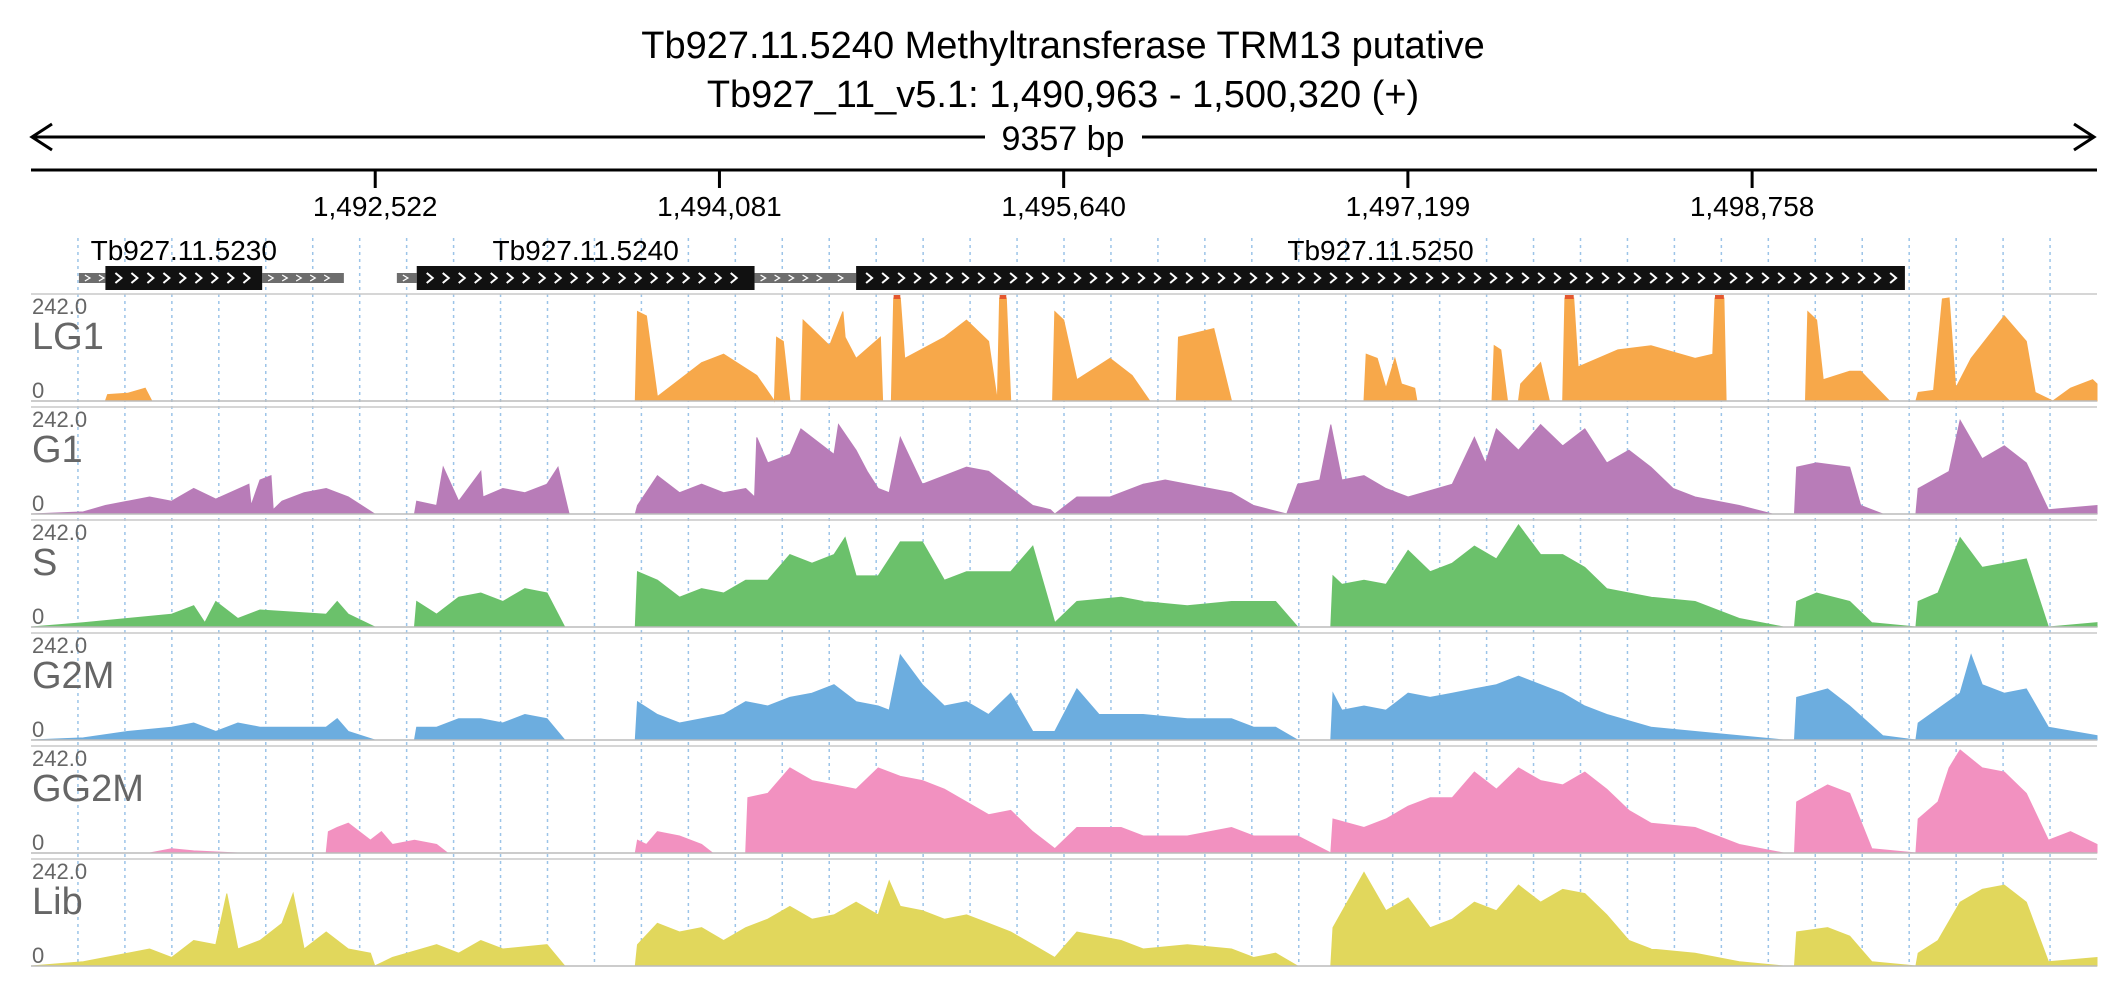 The image size is (2126, 1000). I want to click on gene-model: Tb927.11.5250, so click(1368, 262).